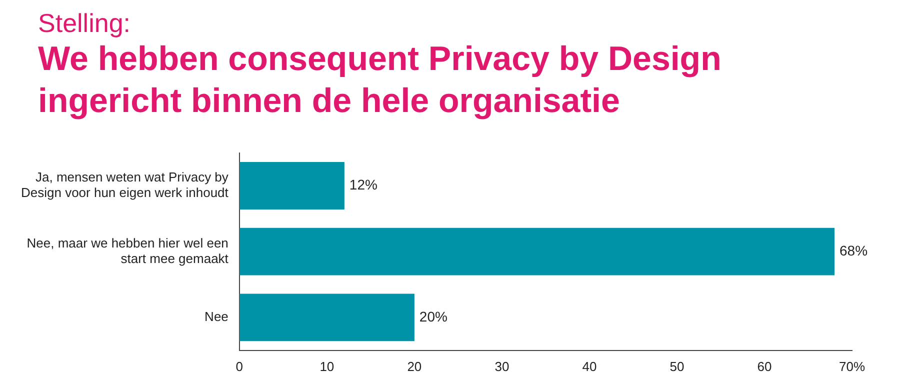 This screenshot has height=386, width=900. What do you see at coordinates (853, 250) in the screenshot?
I see `data-label: 68%` at bounding box center [853, 250].